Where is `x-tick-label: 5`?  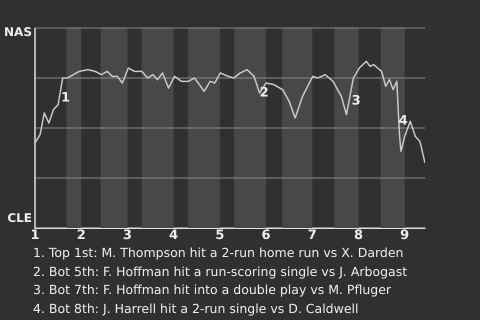
x-tick-label: 5 is located at coordinates (219, 236).